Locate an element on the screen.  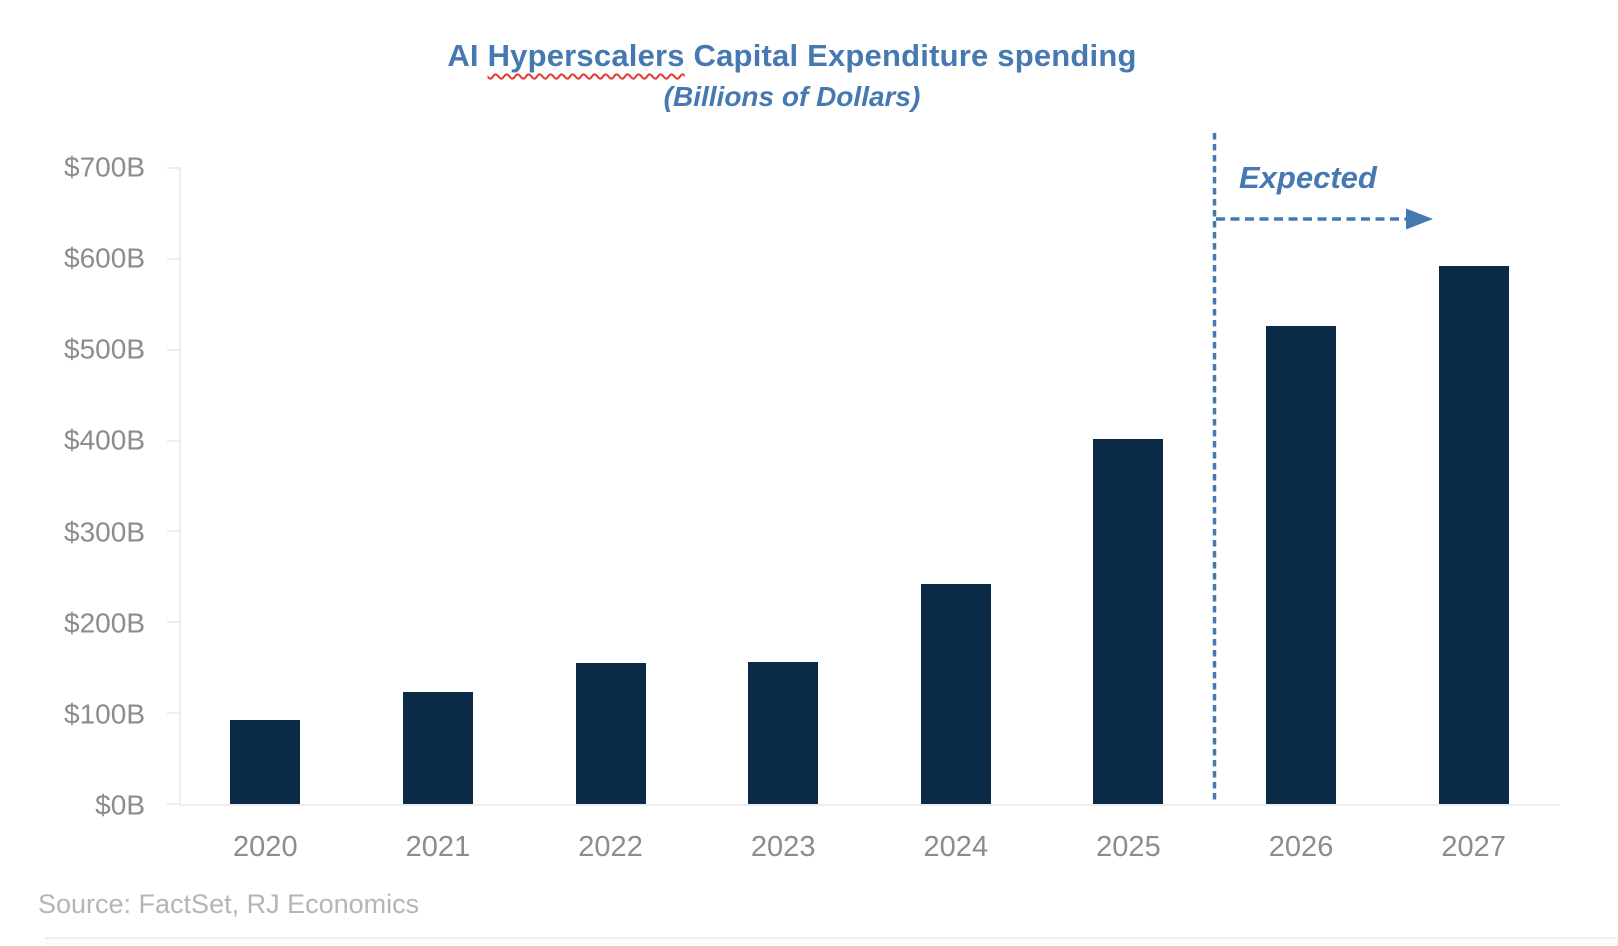
chart-title-post: Capital Expenditure spending is located at coordinates (910, 55).